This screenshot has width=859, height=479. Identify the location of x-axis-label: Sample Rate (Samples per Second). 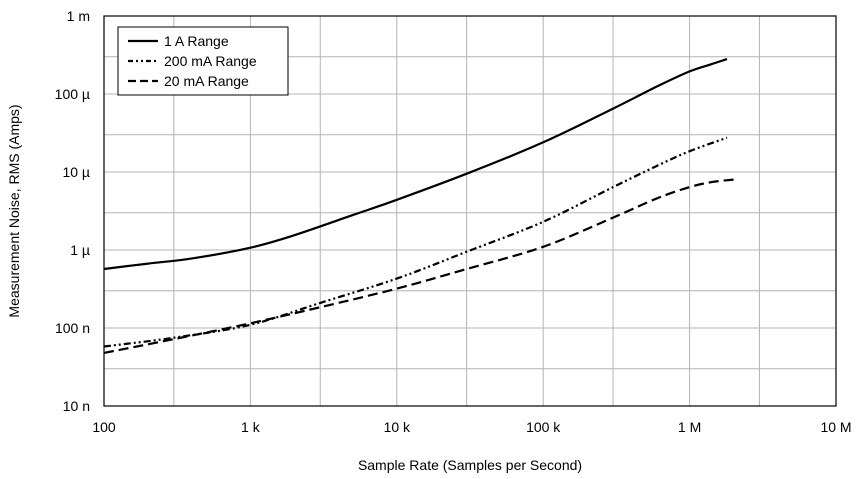
(470, 465).